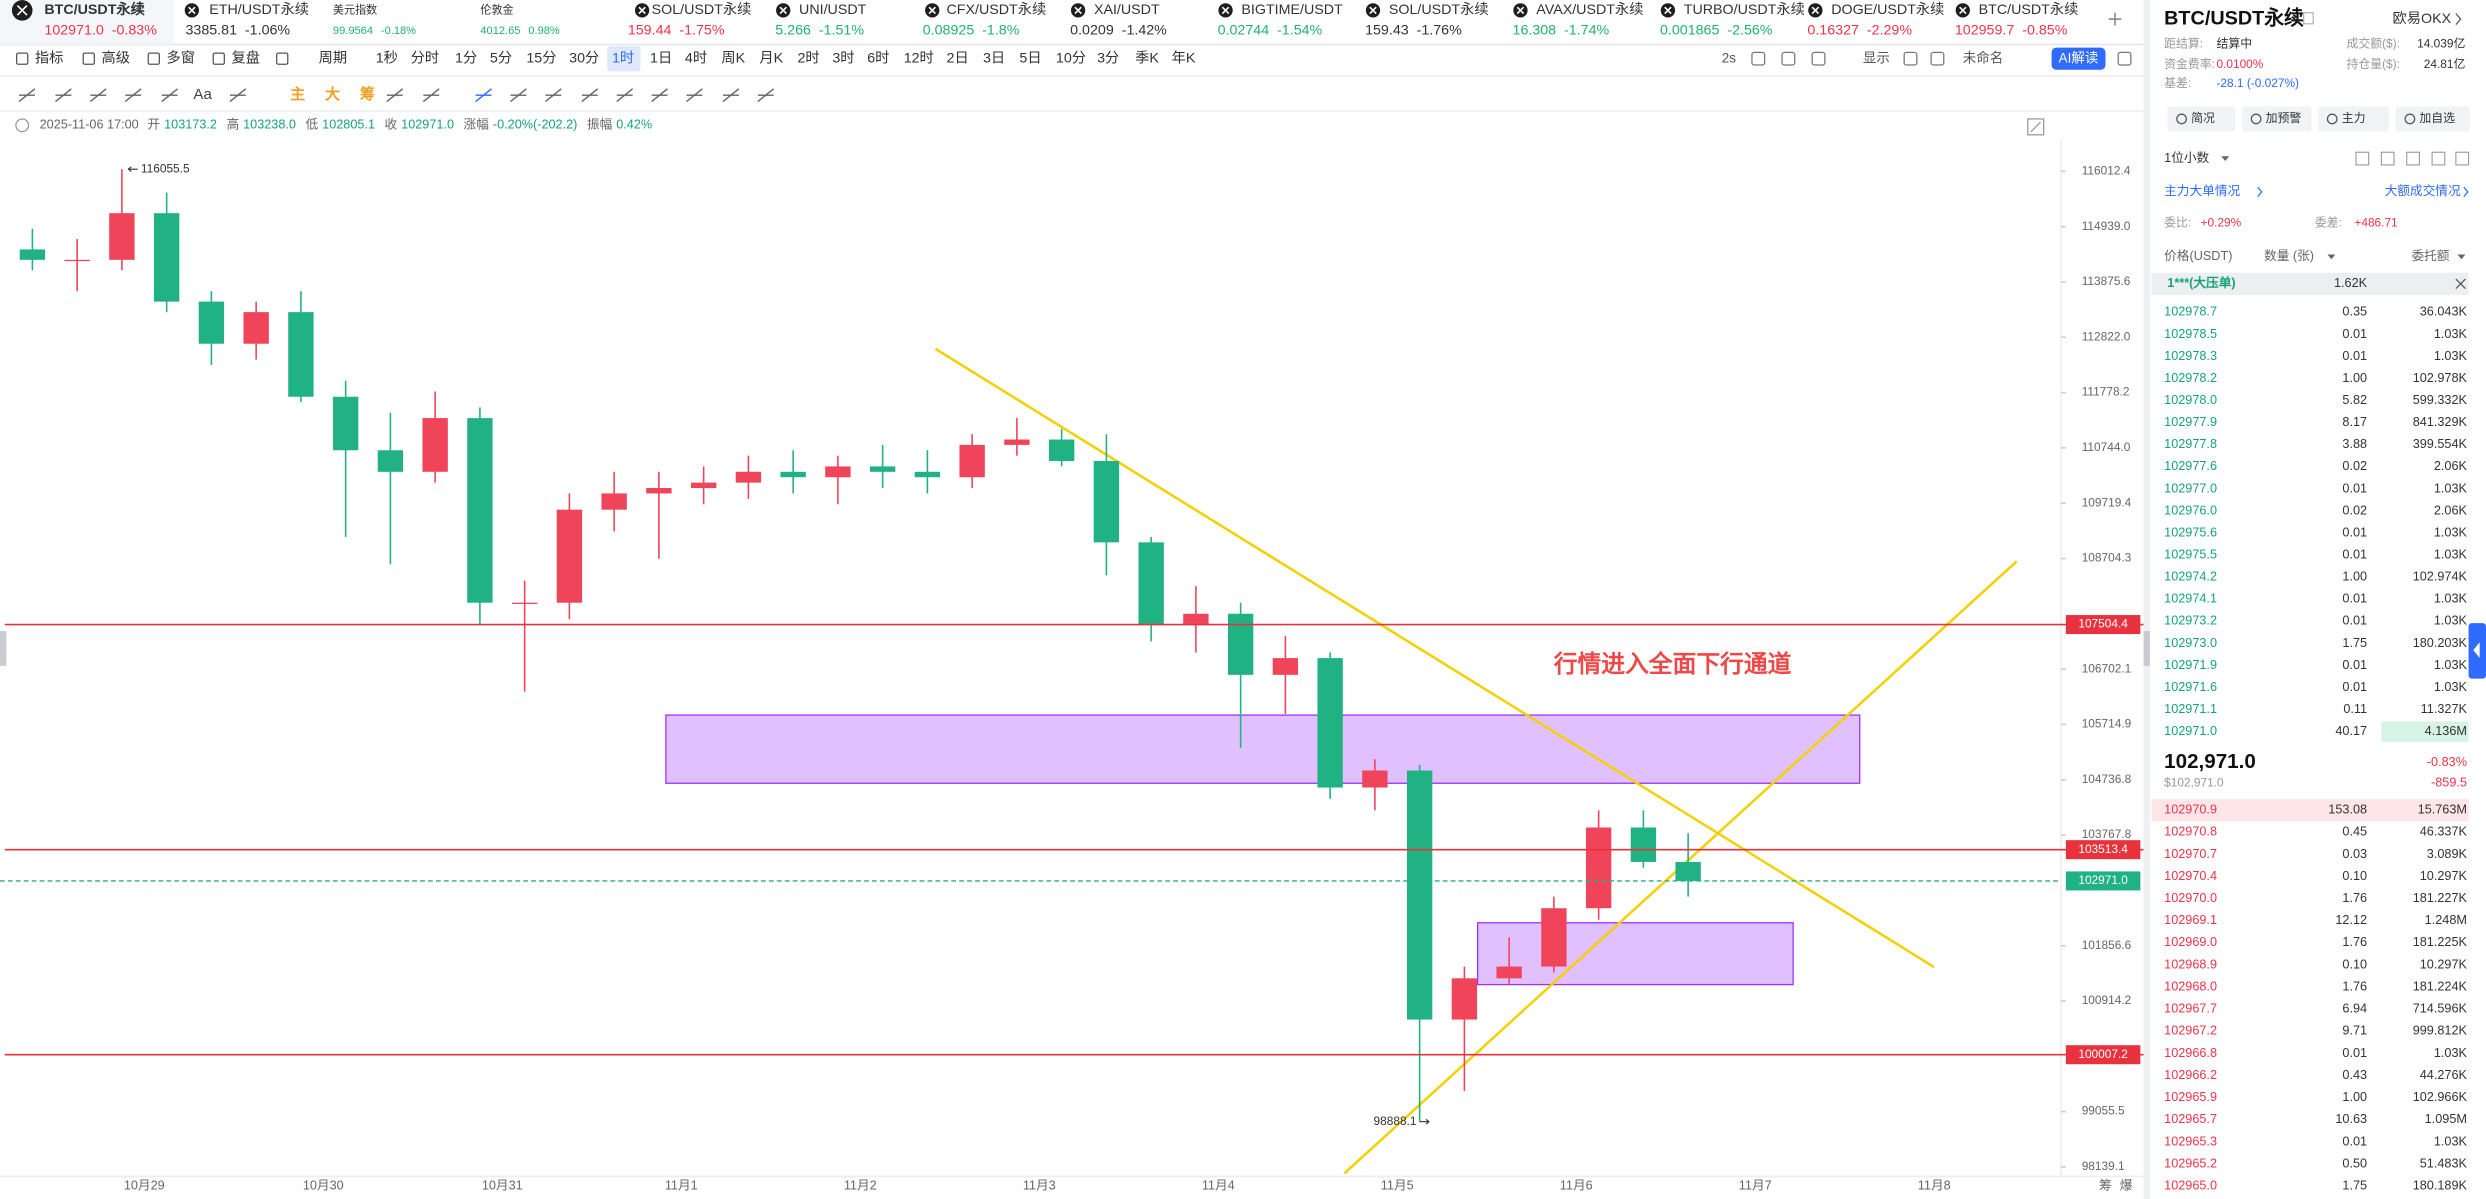 This screenshot has height=1199, width=2486. What do you see at coordinates (2423, 190) in the screenshot?
I see `panel-link: 大额成交情况` at bounding box center [2423, 190].